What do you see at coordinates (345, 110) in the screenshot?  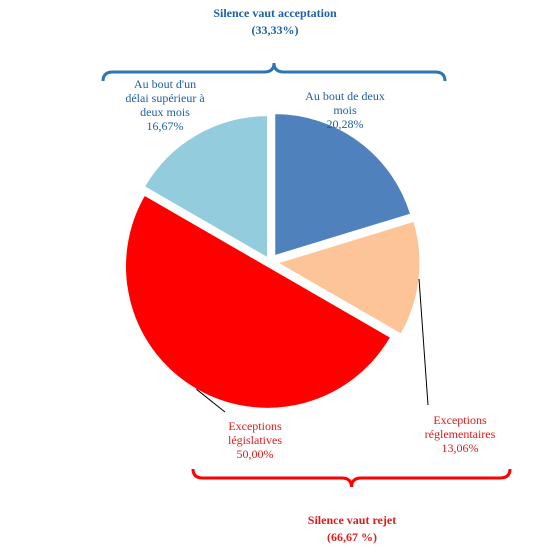 I see `slice-label: mois` at bounding box center [345, 110].